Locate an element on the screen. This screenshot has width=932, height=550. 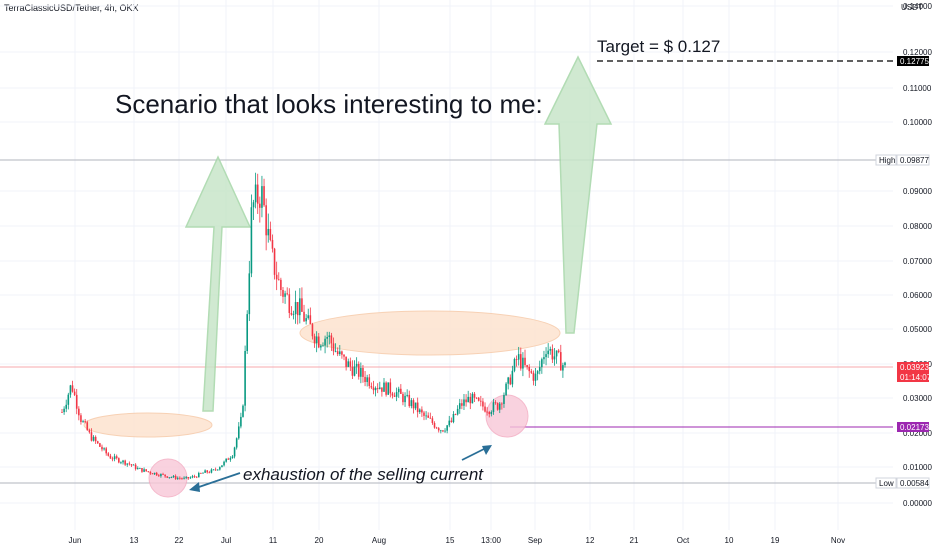
price-tick-label: 0.02000 is located at coordinates (917, 433).